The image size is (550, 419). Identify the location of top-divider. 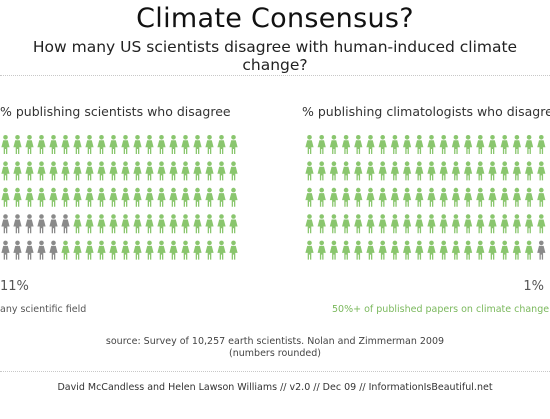
(275, 75).